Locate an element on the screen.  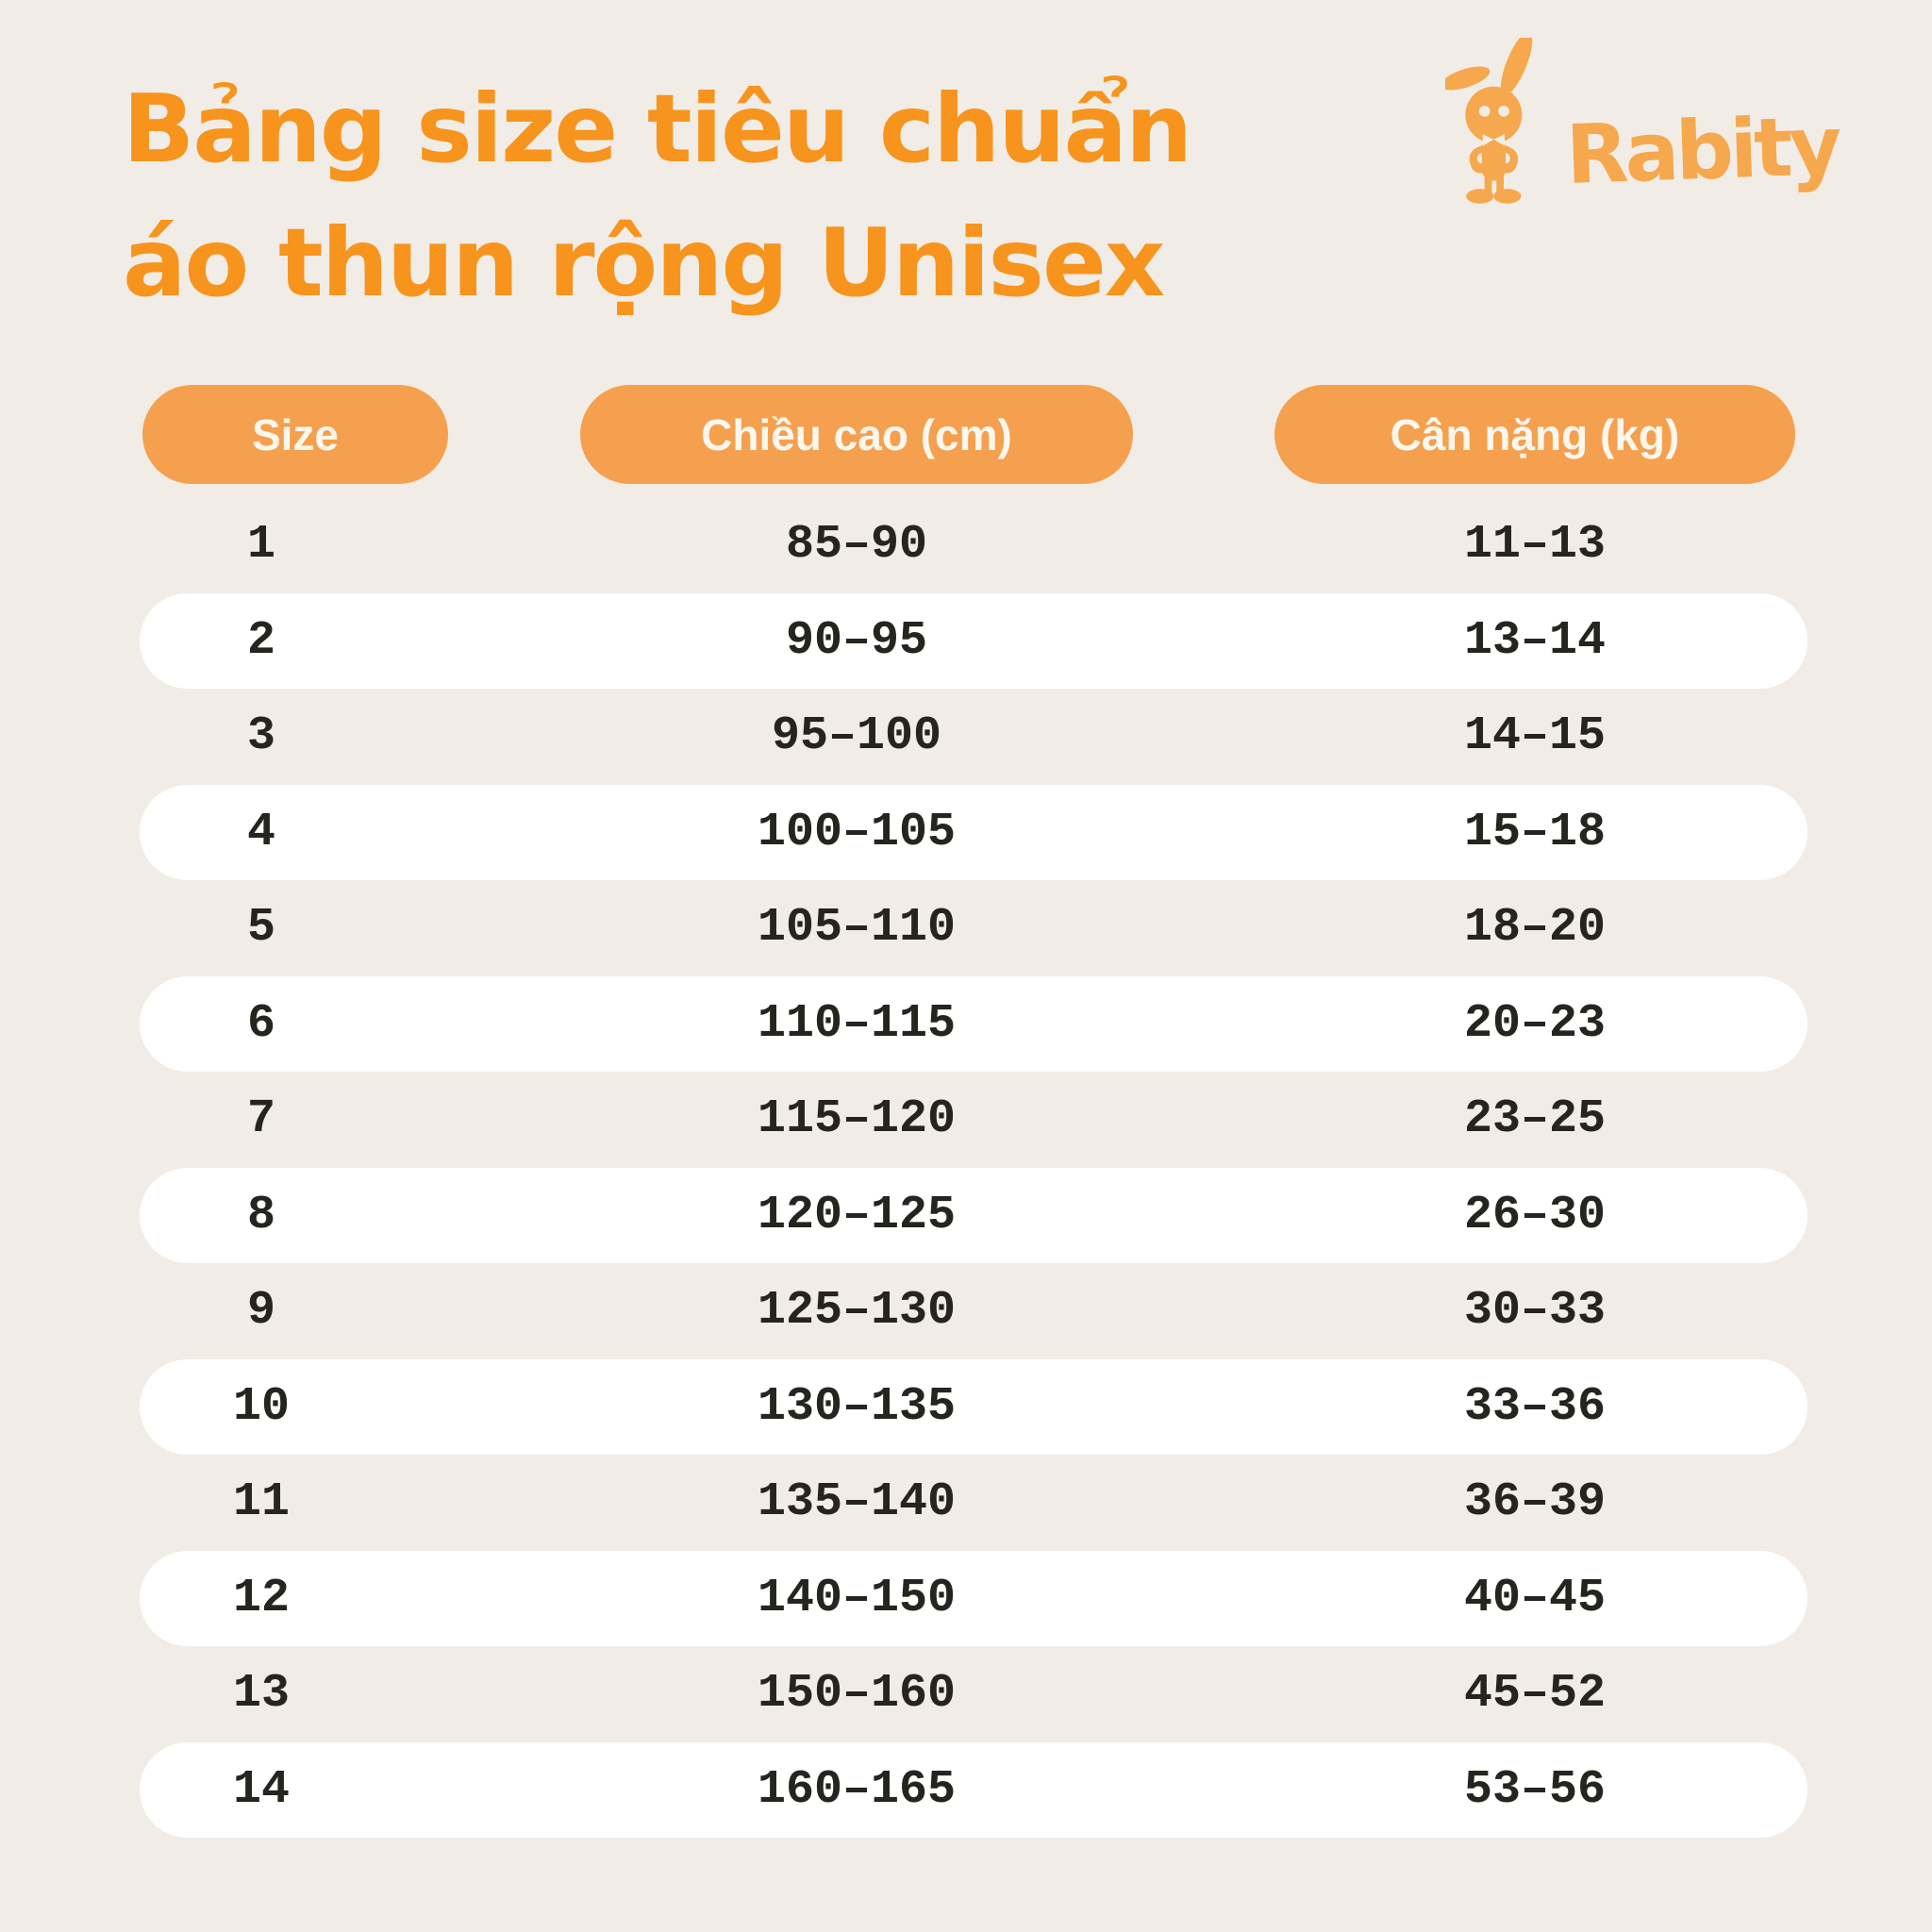
rabity-logo: Rabity is located at coordinates (1640, 121).